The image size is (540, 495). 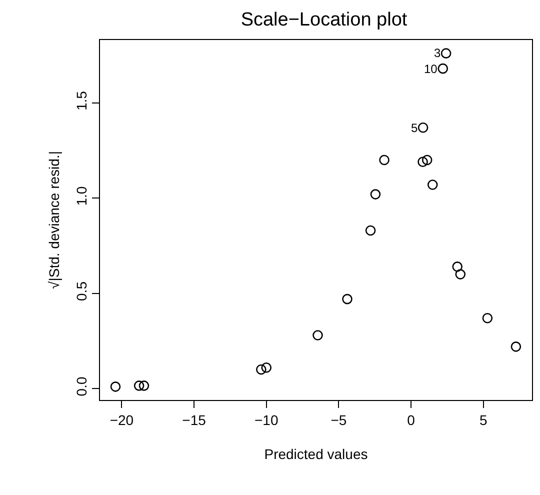 I want to click on annotation: 10, so click(x=431, y=69).